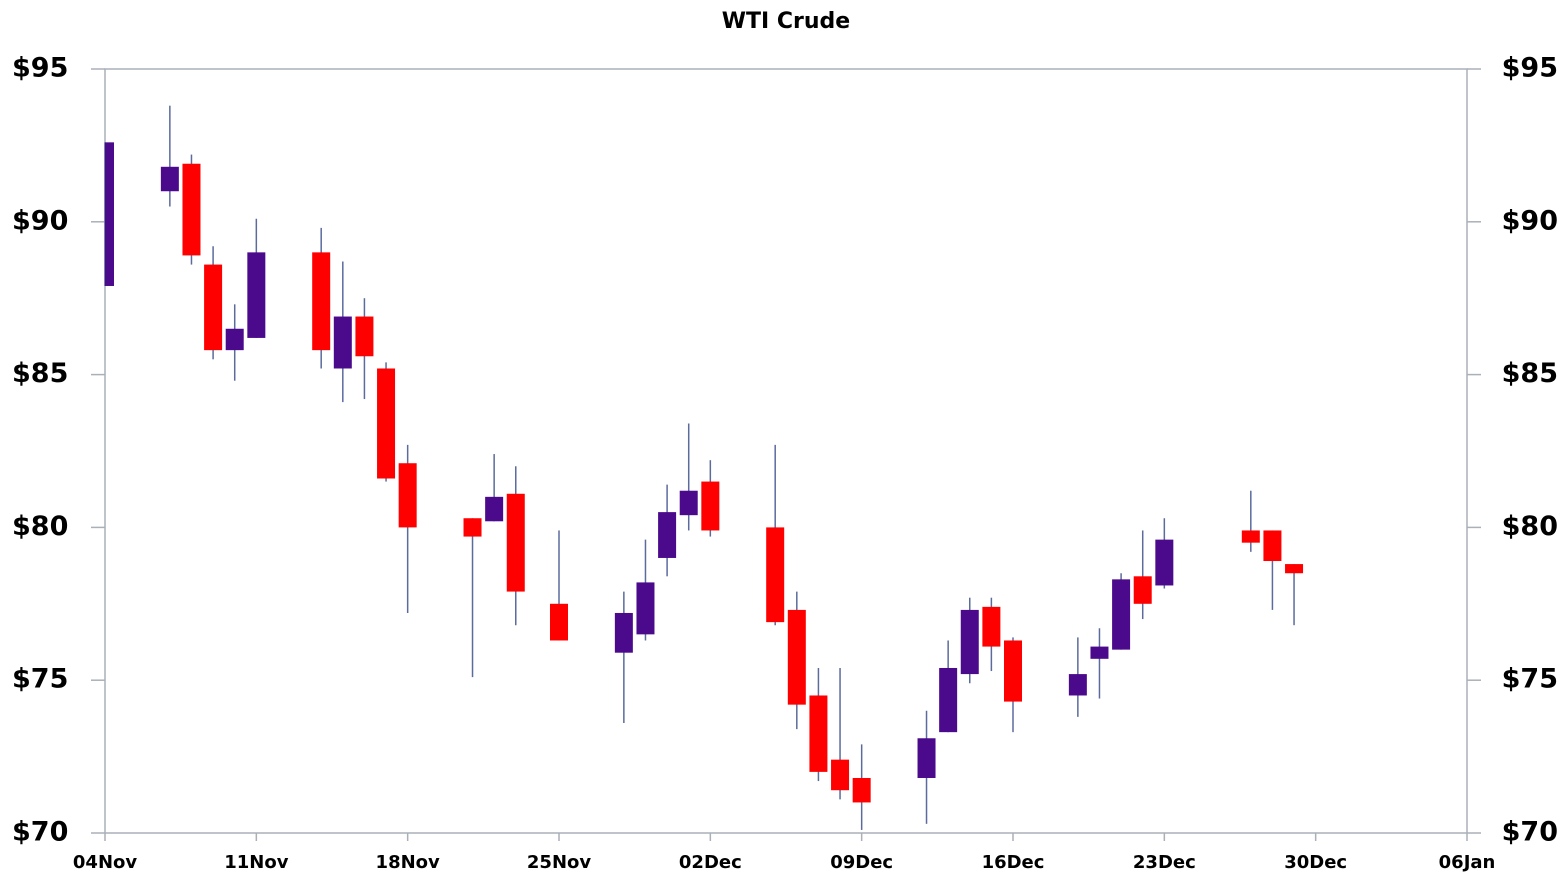 The height and width of the screenshot is (874, 1562). Describe the element at coordinates (1467, 862) in the screenshot. I see `x-tick-label: 06Jan` at that location.